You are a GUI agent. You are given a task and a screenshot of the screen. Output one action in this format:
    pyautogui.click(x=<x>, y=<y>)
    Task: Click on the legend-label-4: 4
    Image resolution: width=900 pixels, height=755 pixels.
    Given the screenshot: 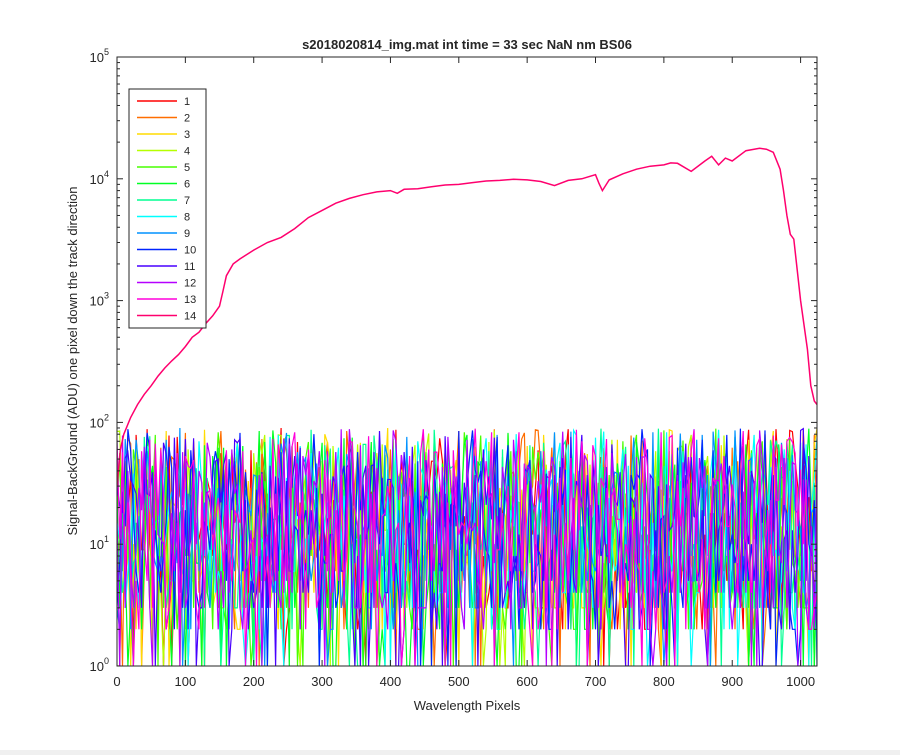 What is the action you would take?
    pyautogui.click(x=187, y=152)
    